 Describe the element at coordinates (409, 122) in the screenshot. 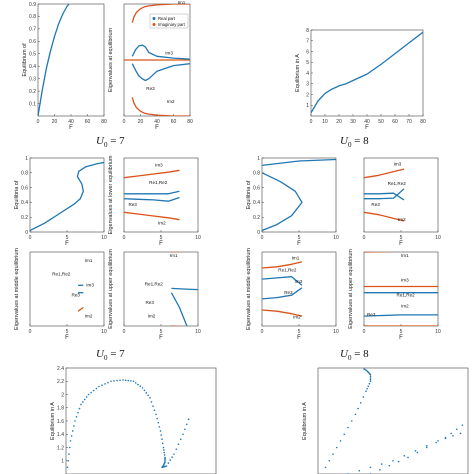

I see `x-tick-label: 70` at that location.